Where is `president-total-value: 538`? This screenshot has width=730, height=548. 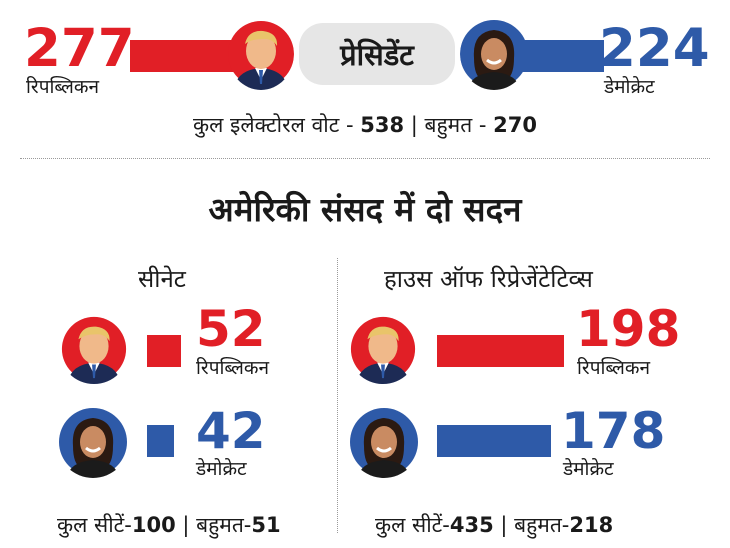 president-total-value: 538 is located at coordinates (382, 125).